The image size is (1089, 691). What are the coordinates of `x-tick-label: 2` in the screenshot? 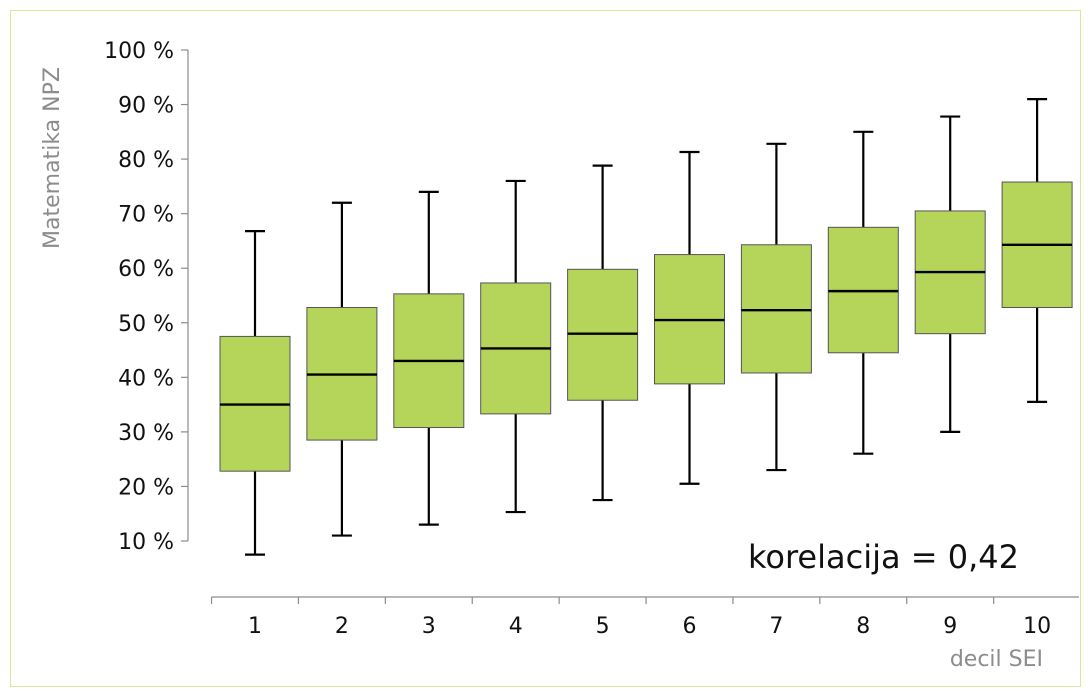 It's located at (342, 626).